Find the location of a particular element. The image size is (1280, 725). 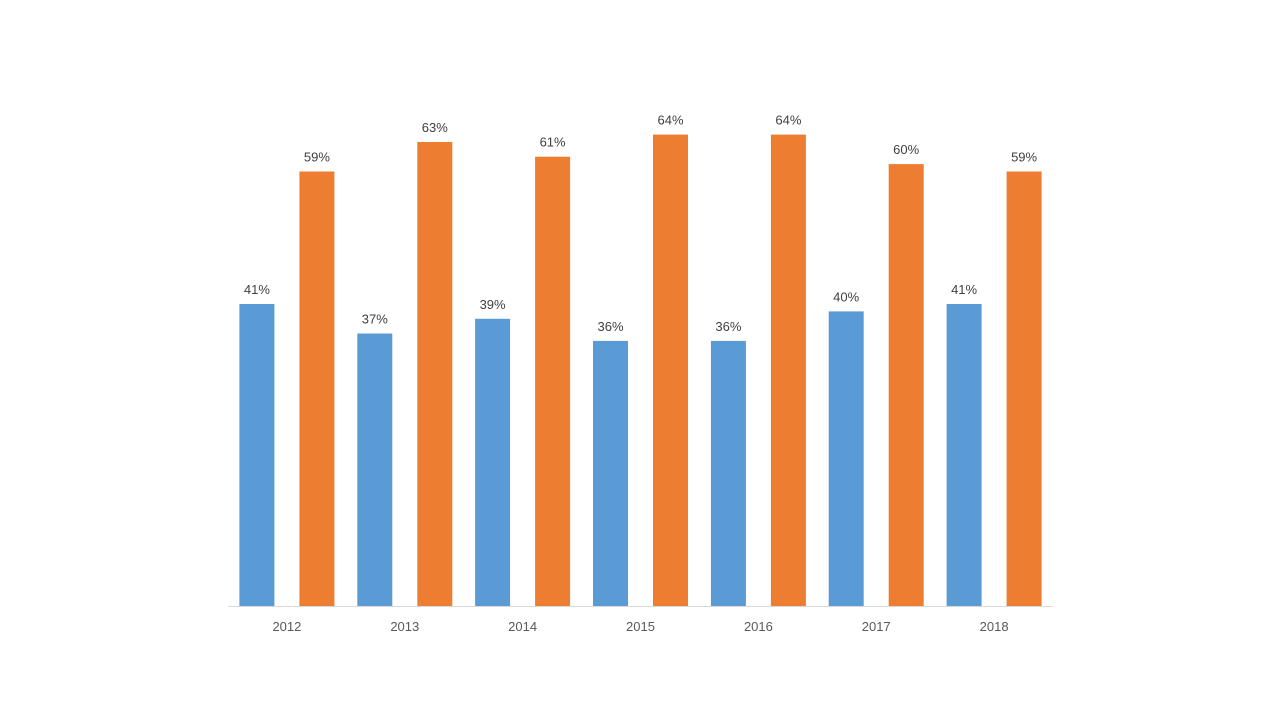

x-tick-label-2017: 2017 is located at coordinates (876, 626).